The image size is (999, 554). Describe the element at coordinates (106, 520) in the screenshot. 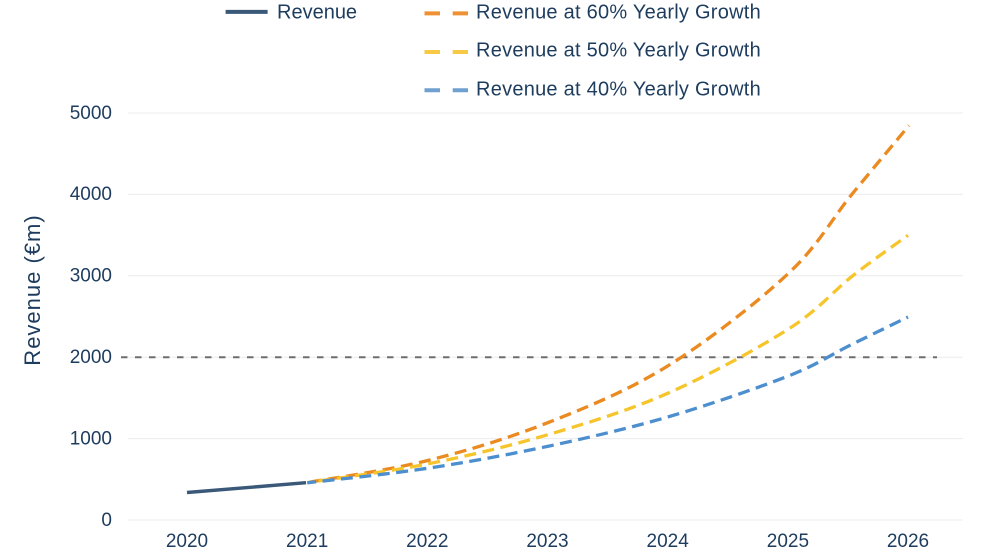

I see `svg-text: 0` at that location.